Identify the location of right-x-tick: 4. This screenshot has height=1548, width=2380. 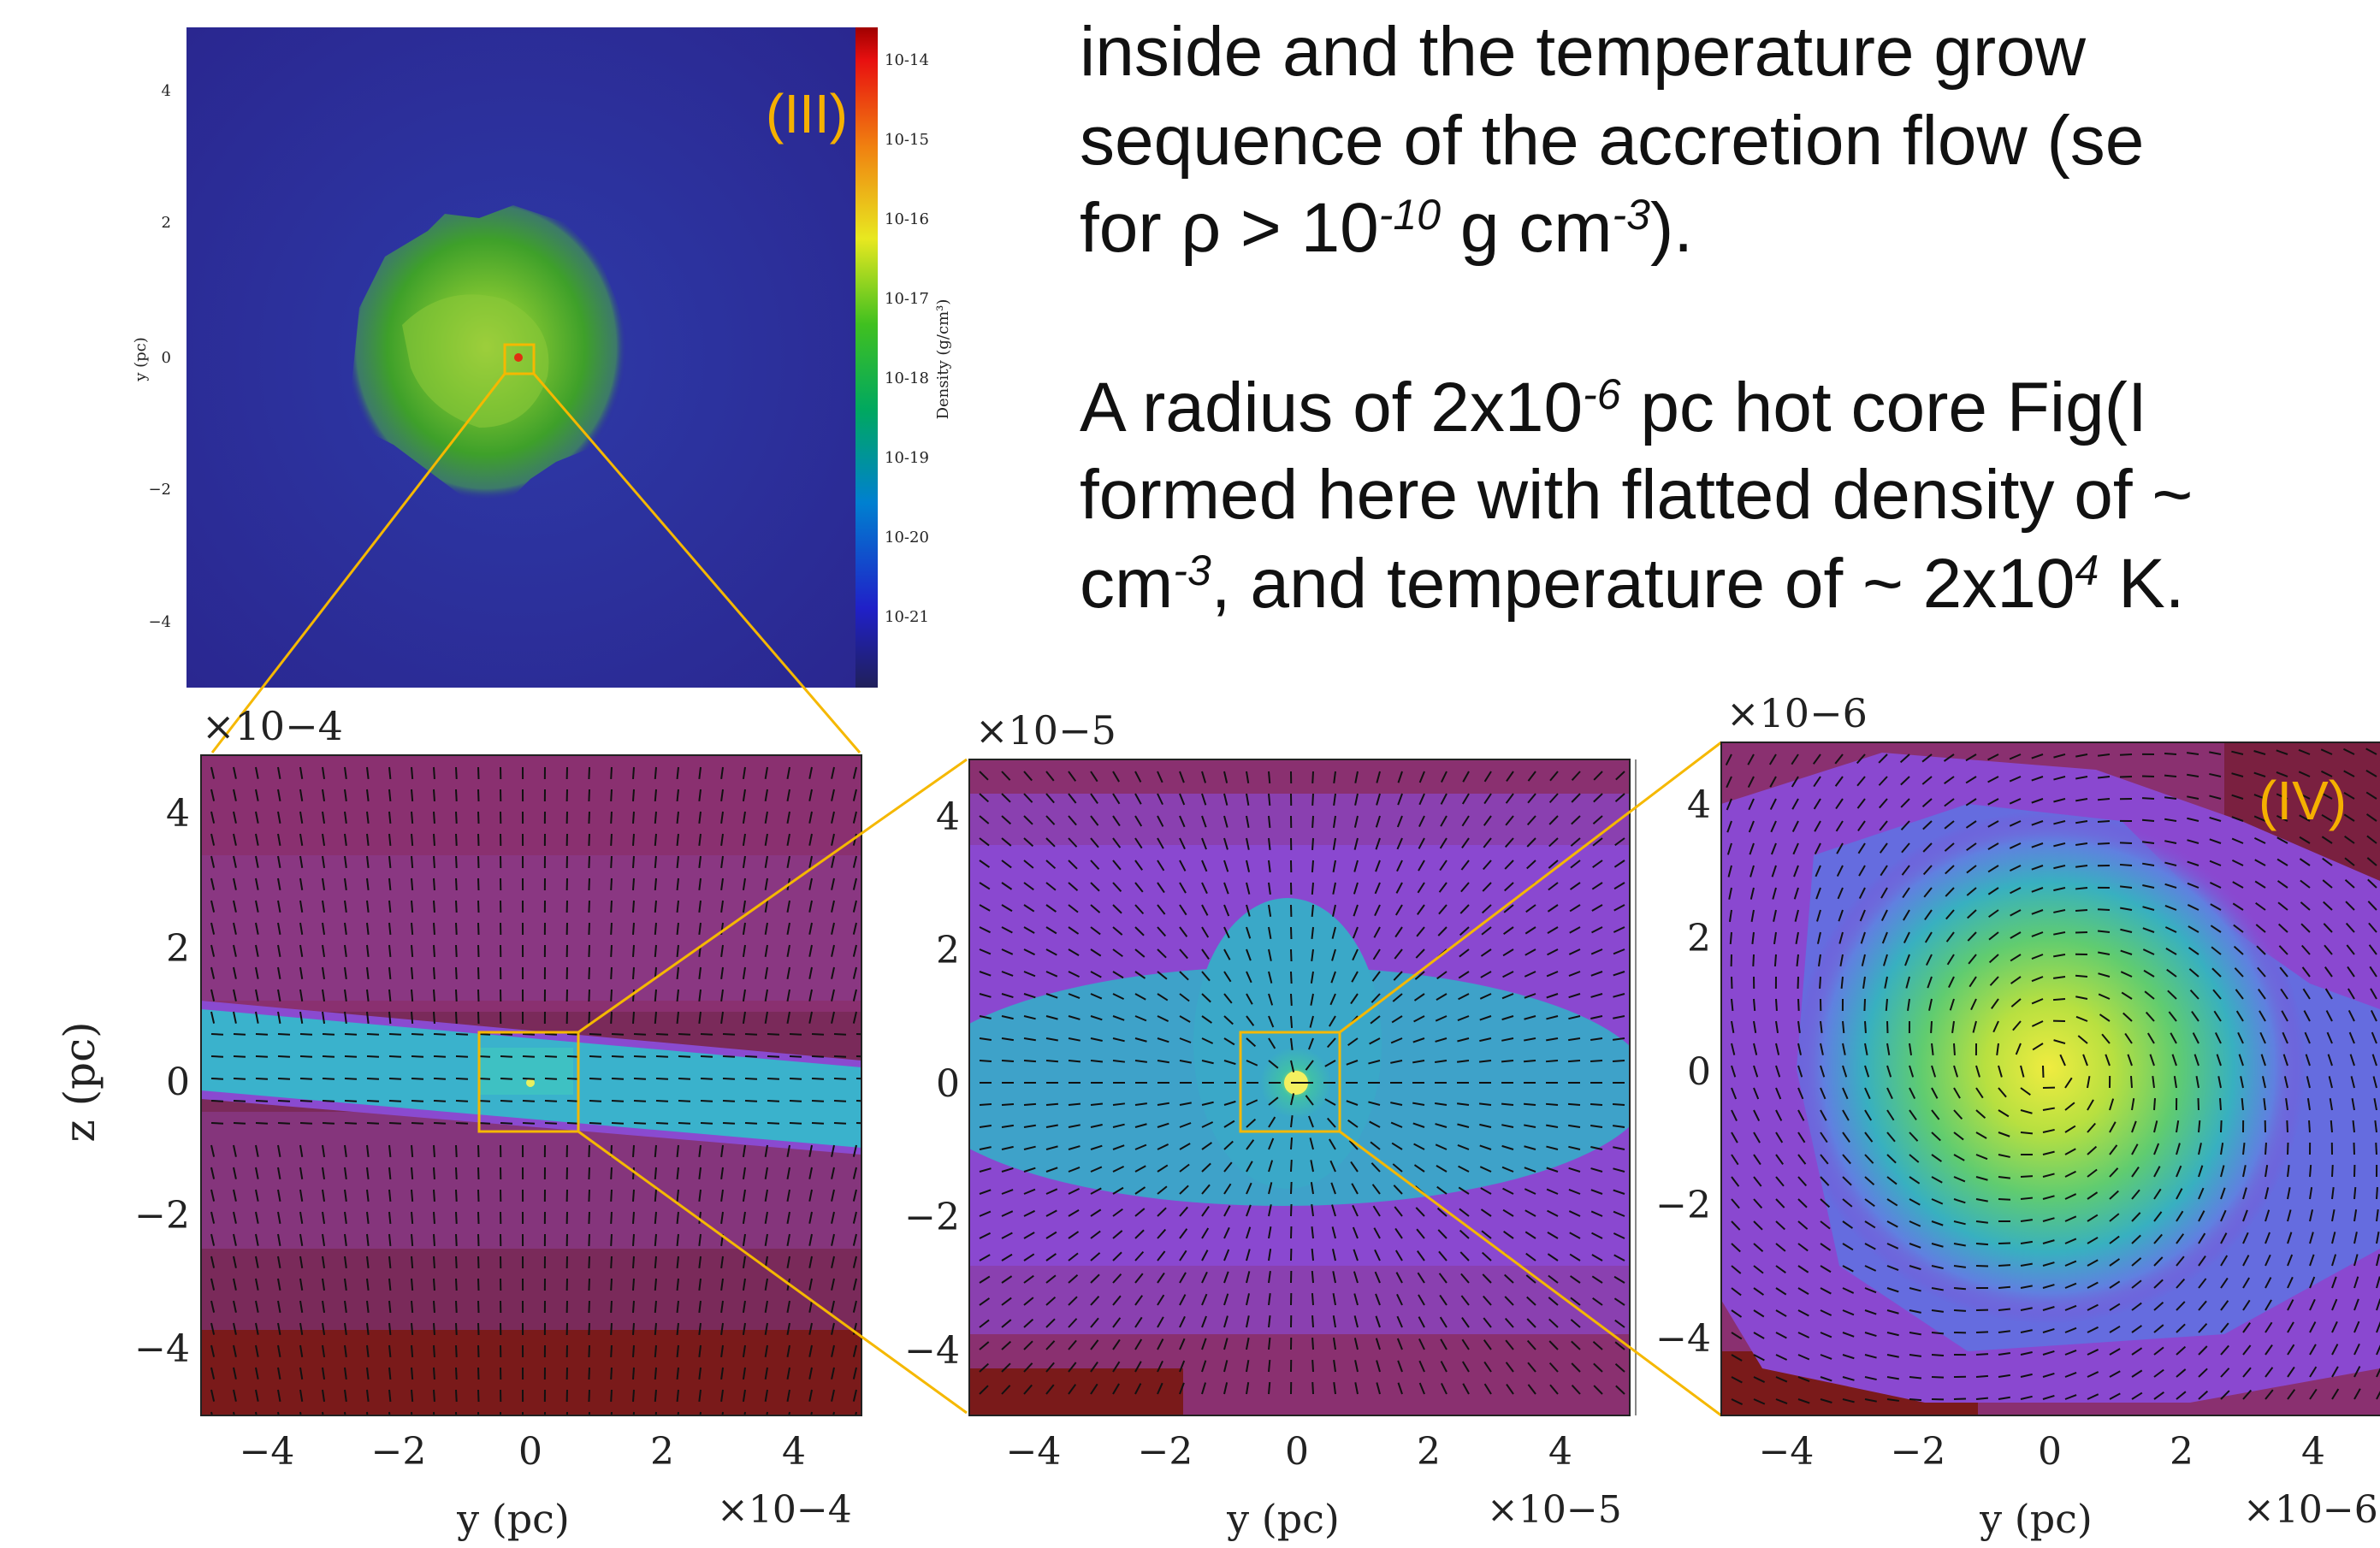
(2313, 1452).